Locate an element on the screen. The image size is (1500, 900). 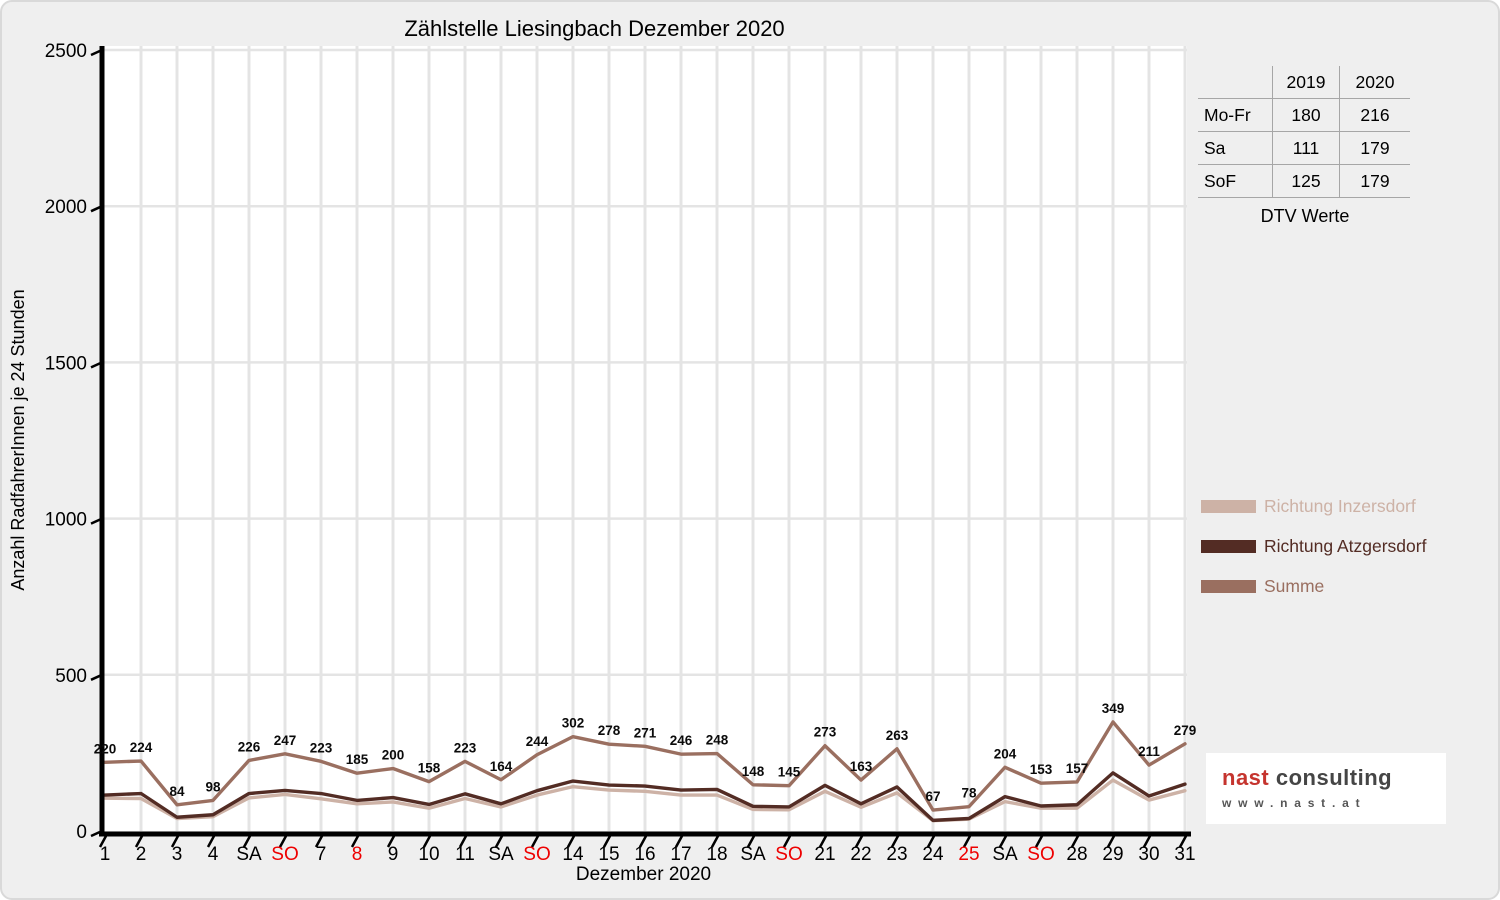
x-tick-label: 15 is located at coordinates (608, 854).